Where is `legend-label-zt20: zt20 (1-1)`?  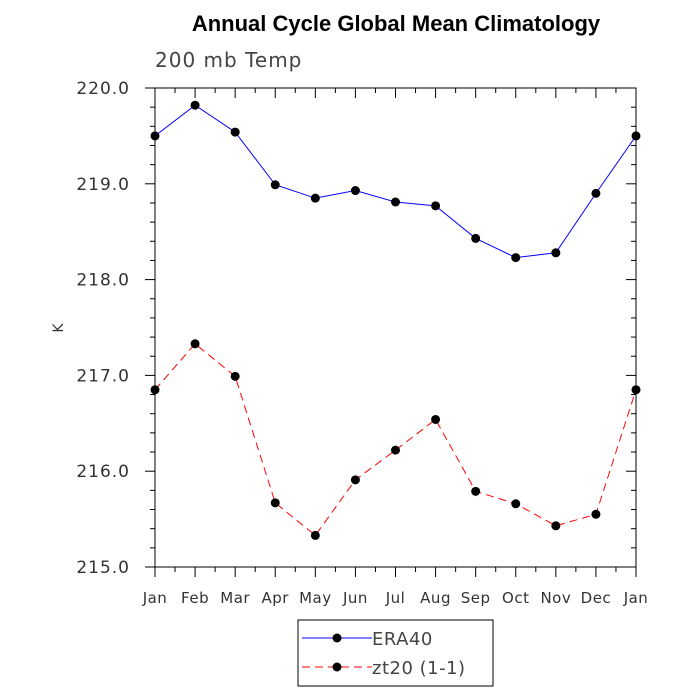 legend-label-zt20: zt20 (1-1) is located at coordinates (419, 668).